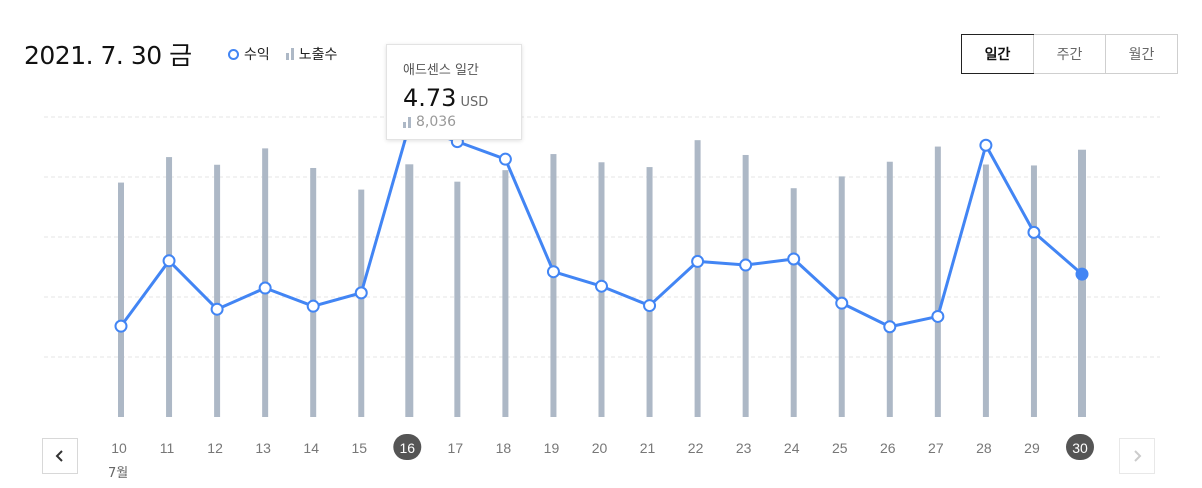 The width and height of the screenshot is (1202, 488). What do you see at coordinates (436, 122) in the screenshot?
I see `tooltip-impressions-value: 8,036` at bounding box center [436, 122].